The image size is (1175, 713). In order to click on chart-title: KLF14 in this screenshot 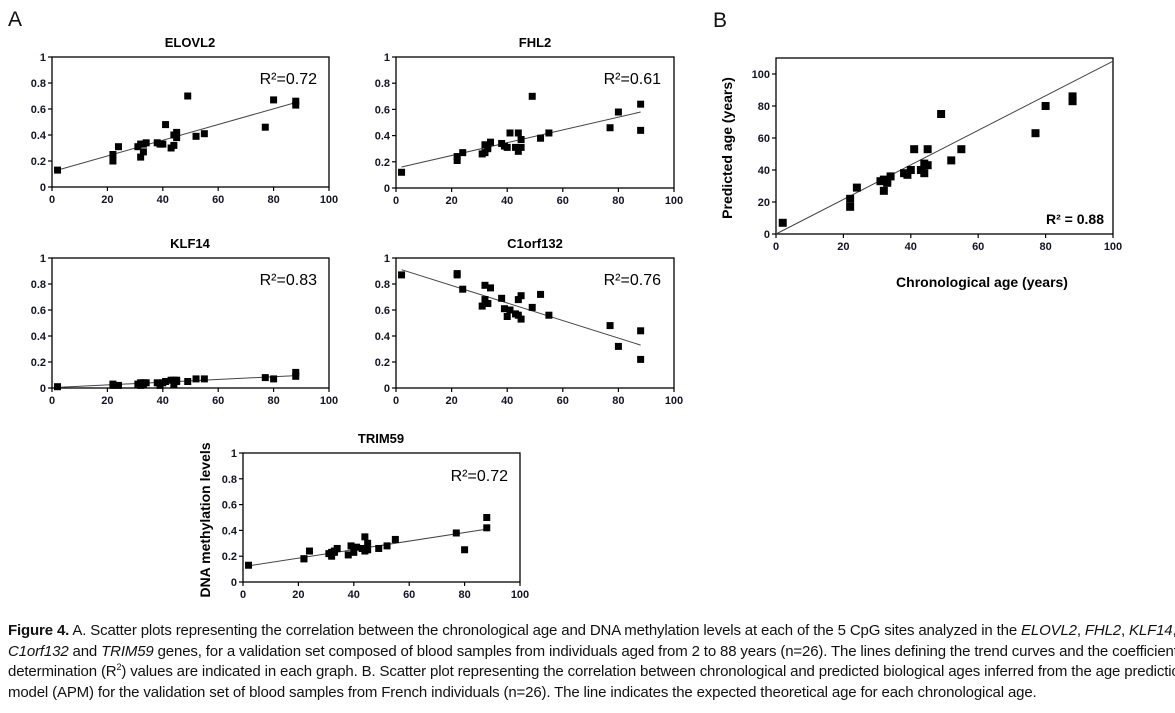, I will do `click(190, 243)`.